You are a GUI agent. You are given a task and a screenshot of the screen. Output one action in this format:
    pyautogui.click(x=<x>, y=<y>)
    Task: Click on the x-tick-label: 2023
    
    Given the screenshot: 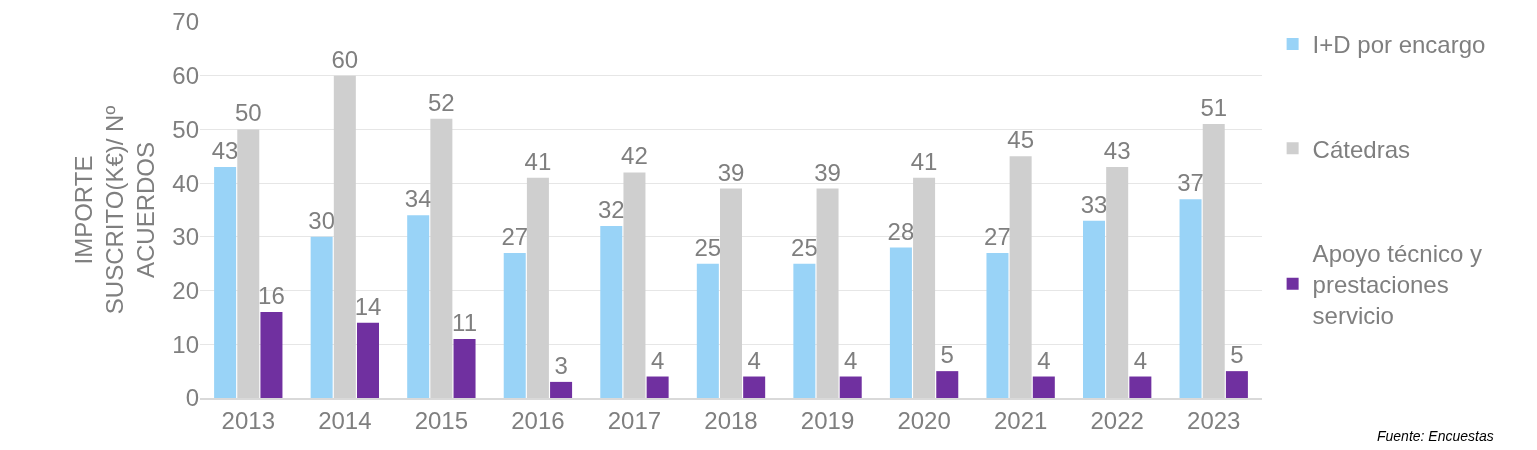 What is the action you would take?
    pyautogui.click(x=1214, y=420)
    